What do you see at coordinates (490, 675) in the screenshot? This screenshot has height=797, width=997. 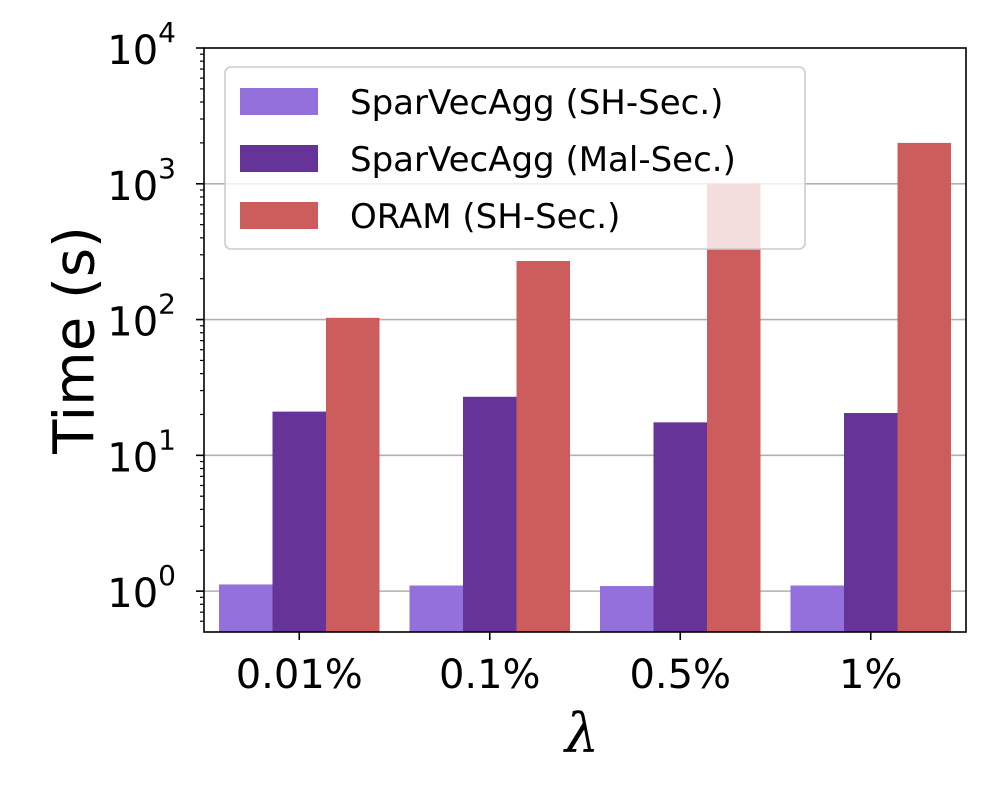 I see `x-tick-label: 0.1%` at bounding box center [490, 675].